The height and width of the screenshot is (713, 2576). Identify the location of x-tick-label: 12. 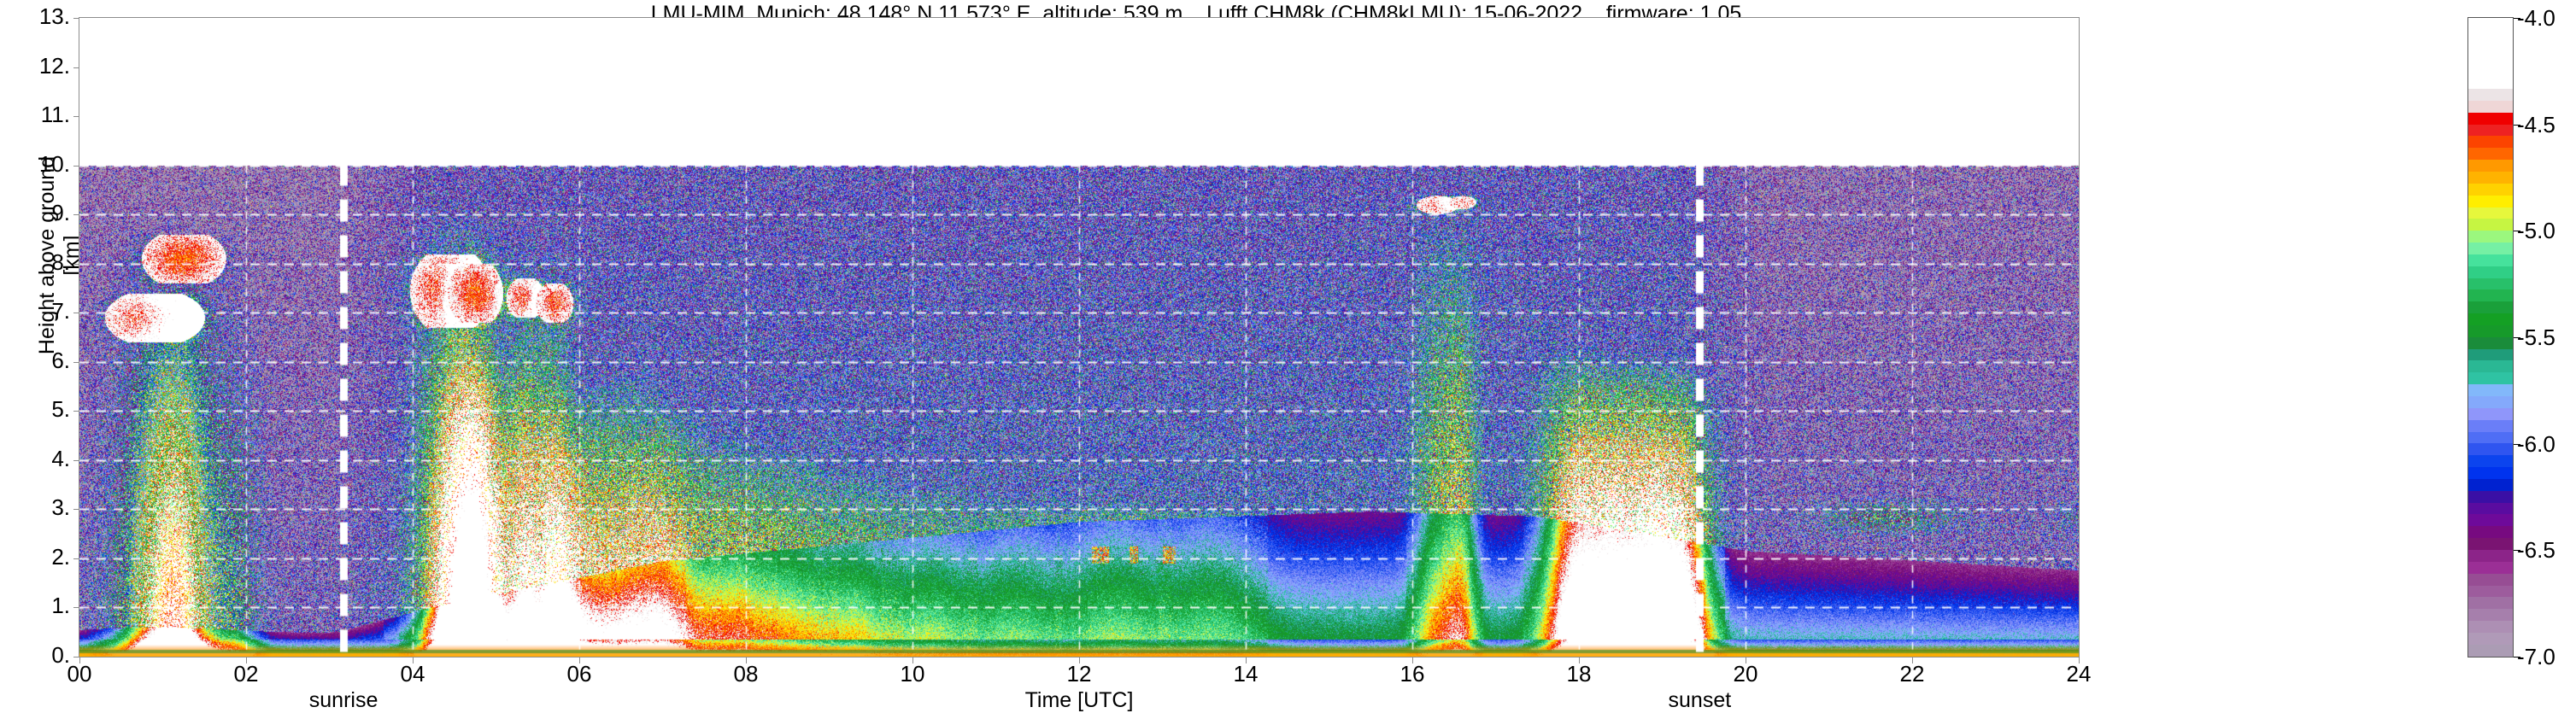
(1079, 674).